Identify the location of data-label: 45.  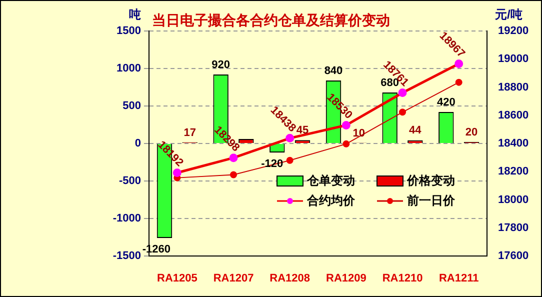
(302, 130).